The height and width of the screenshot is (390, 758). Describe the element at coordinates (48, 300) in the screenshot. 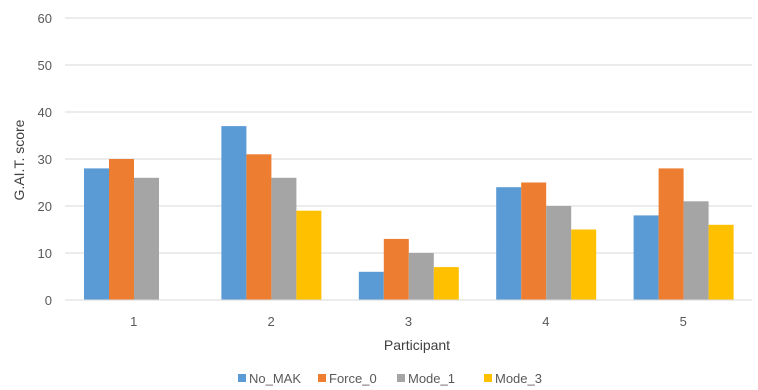

I see `y-tick-label: 0` at that location.